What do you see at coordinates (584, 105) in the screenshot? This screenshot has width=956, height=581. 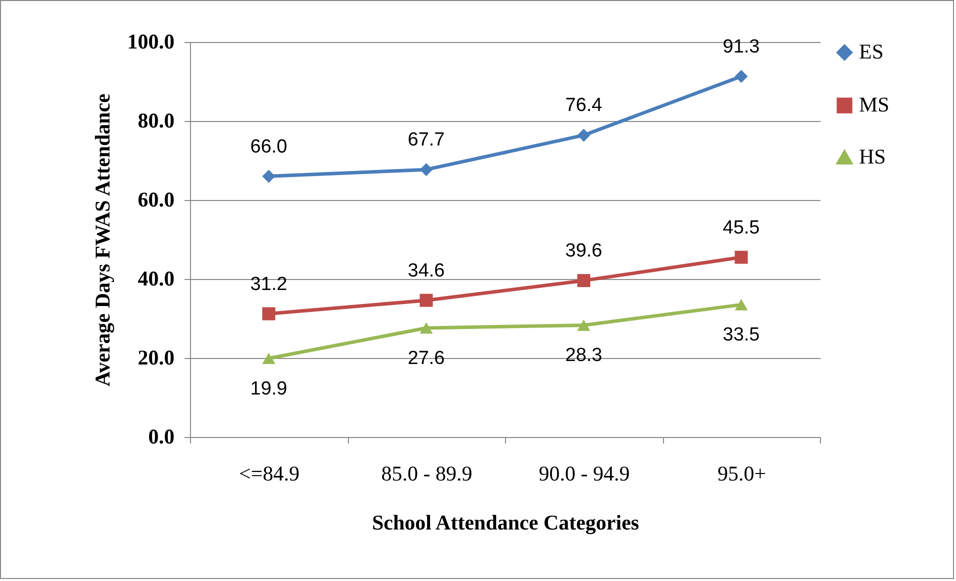 I see `data-label: 76.4` at bounding box center [584, 105].